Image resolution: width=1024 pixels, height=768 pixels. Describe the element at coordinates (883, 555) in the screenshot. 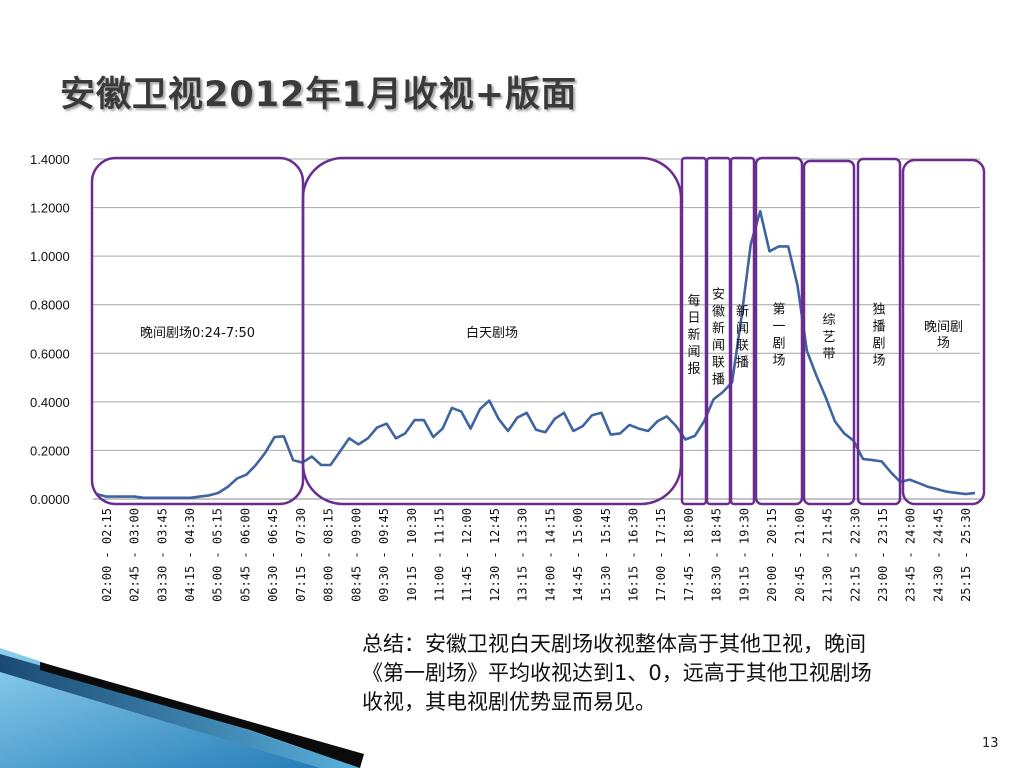

I see `x-tick-label: 23:00 - 23:15` at that location.